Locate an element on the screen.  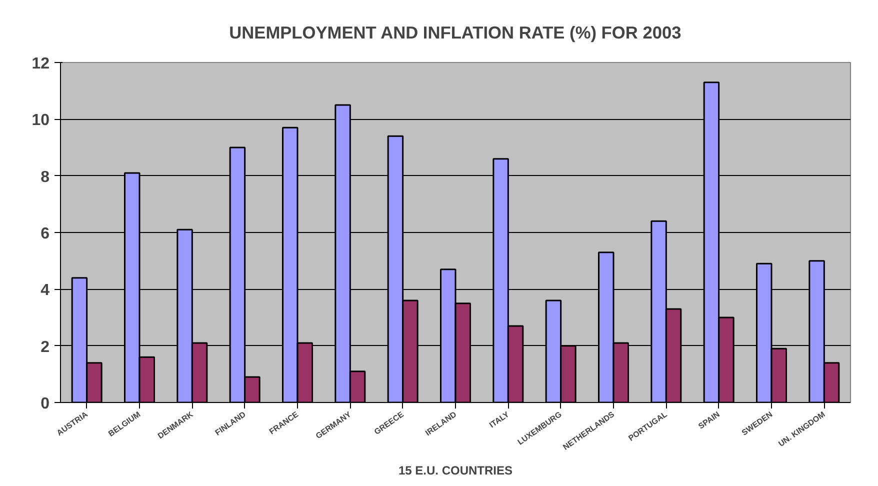
y-tick-label: 12 is located at coordinates (41, 64).